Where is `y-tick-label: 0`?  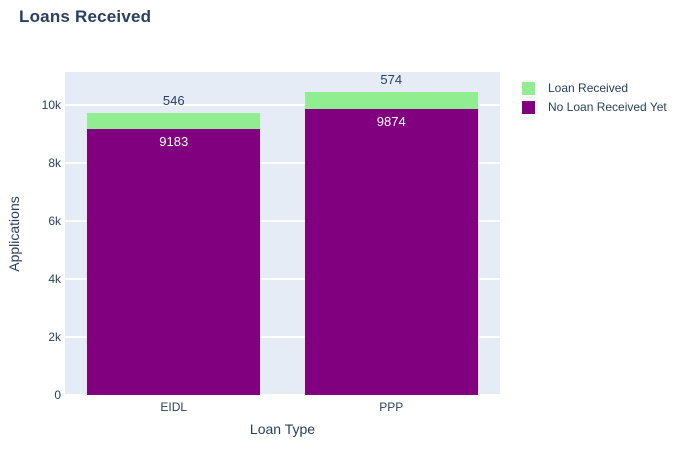 y-tick-label: 0 is located at coordinates (57, 395).